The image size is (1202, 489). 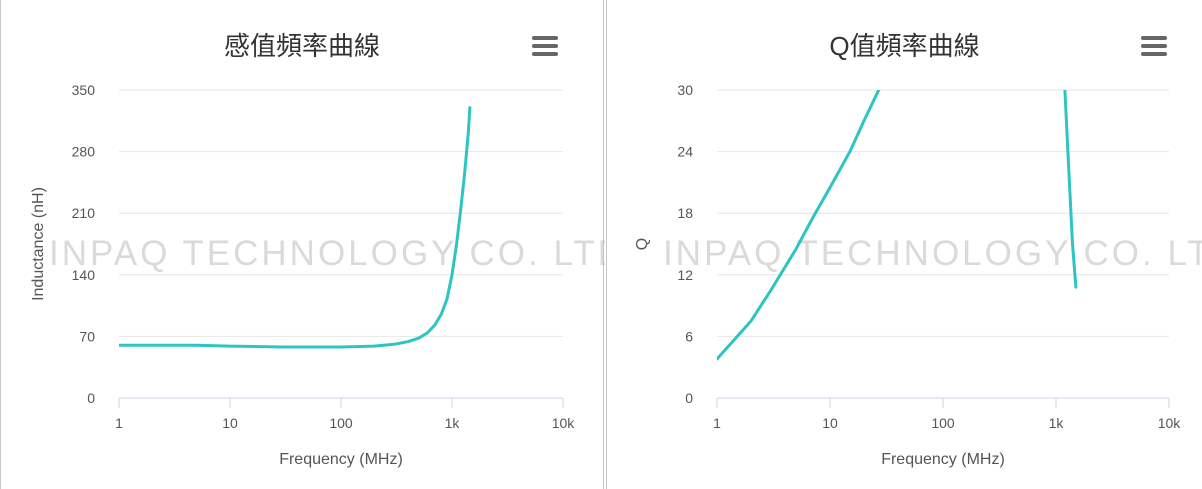 What do you see at coordinates (904, 46) in the screenshot?
I see `chart-title: Q值頻率曲線` at bounding box center [904, 46].